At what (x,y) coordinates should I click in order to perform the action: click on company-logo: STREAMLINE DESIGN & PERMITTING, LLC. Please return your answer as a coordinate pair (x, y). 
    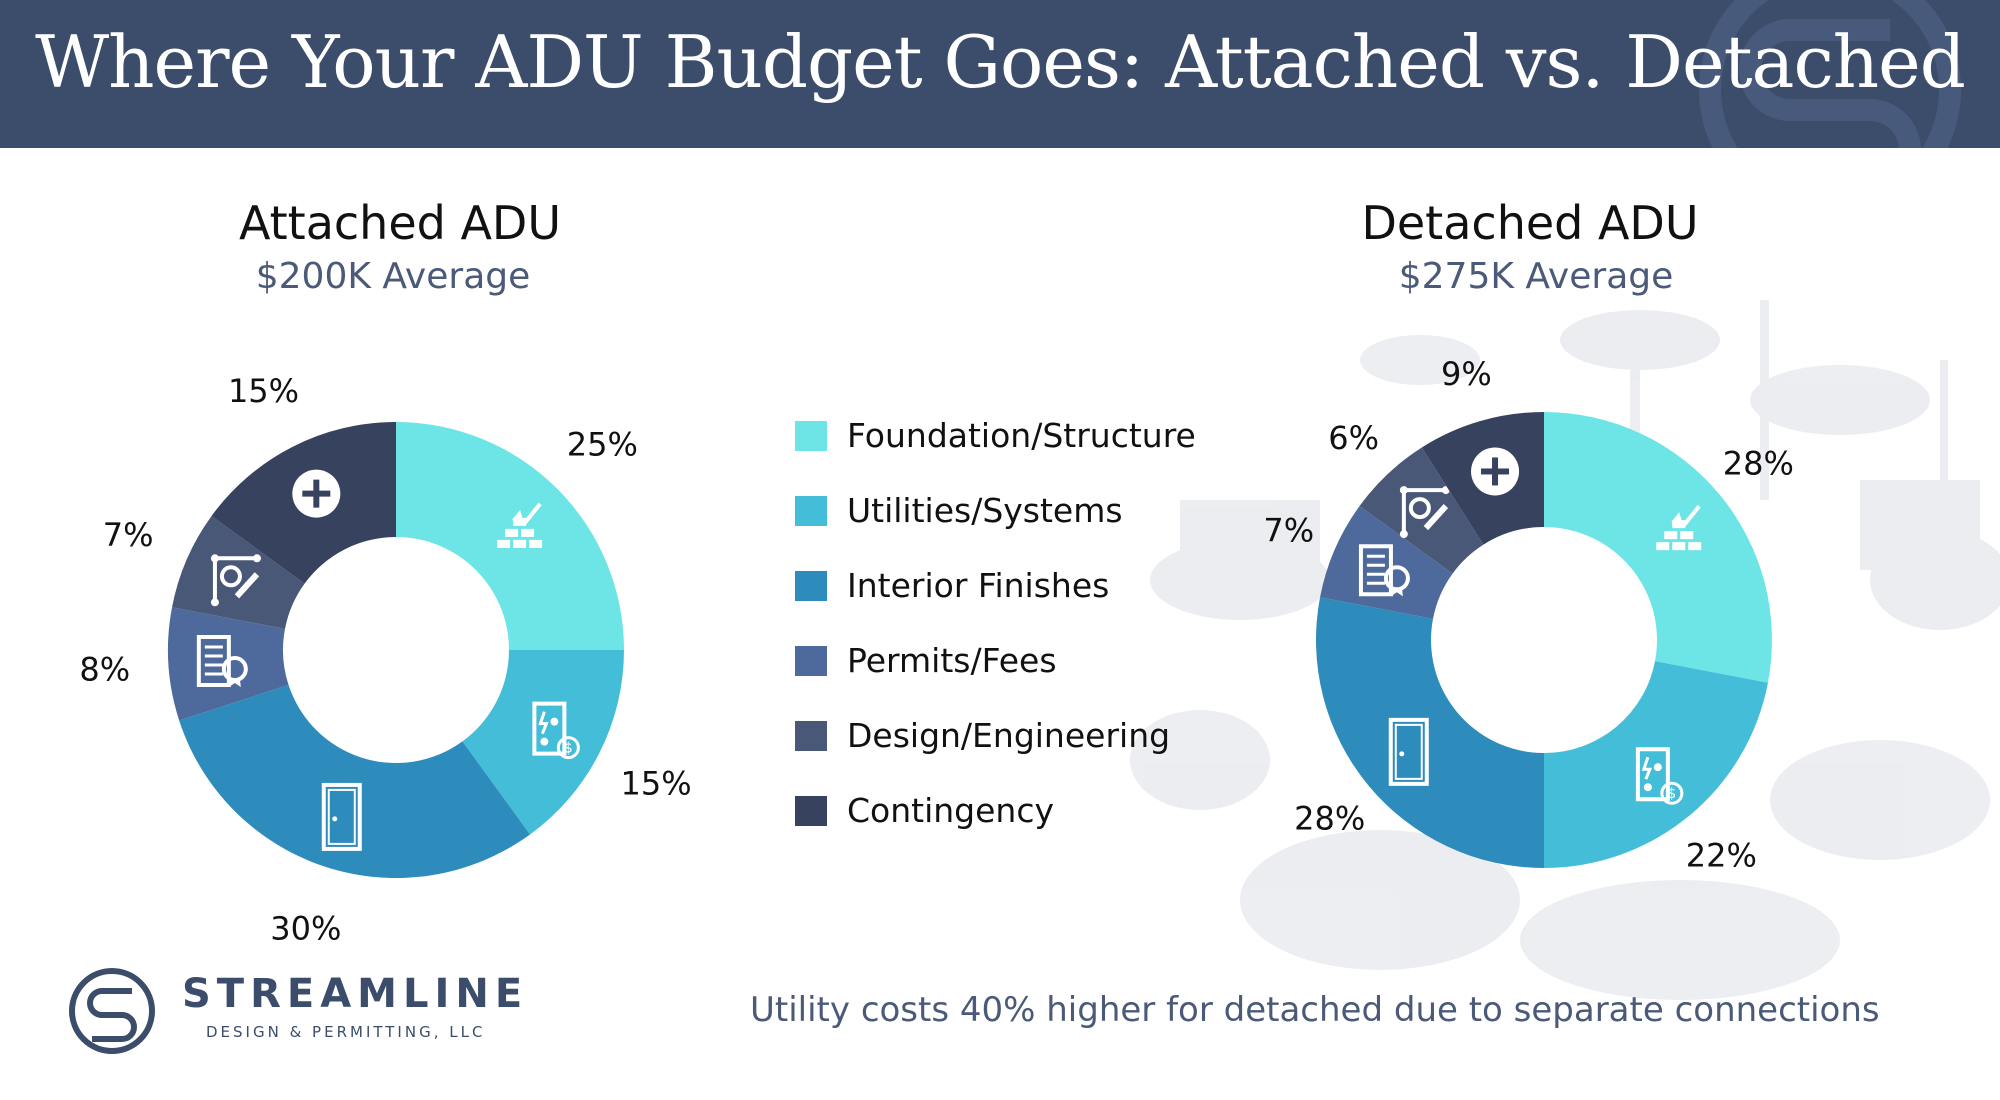
    Looking at the image, I should click on (294, 1010).